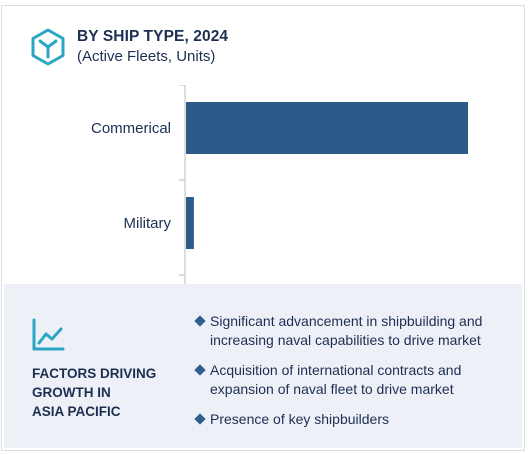  I want to click on factors-heading-line: FACTORS DRIVING, so click(94, 373).